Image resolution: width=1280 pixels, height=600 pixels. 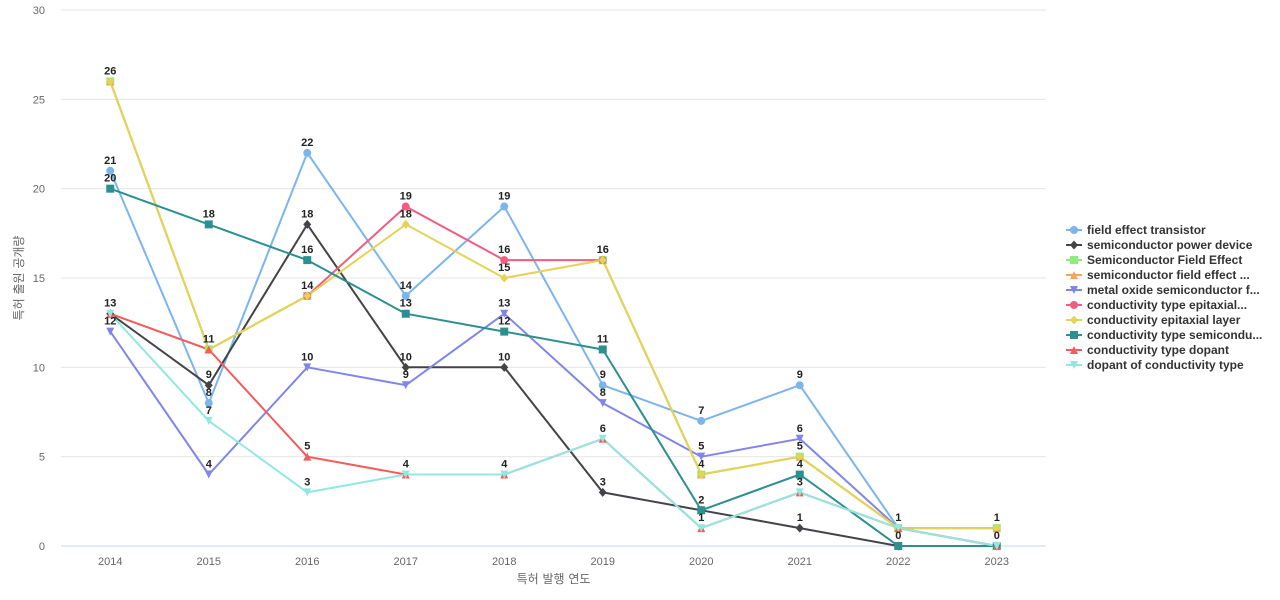 I want to click on legend-item: conductivity epitaxial layer, so click(x=1153, y=320).